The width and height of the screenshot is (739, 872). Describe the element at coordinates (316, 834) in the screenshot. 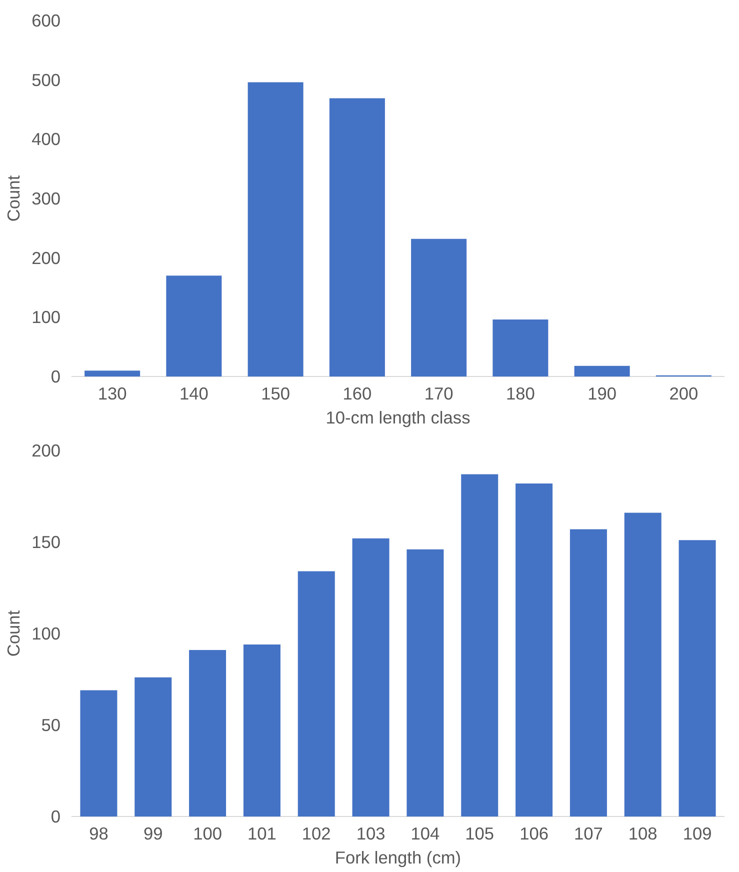

I see `x-tick-label: 102` at that location.